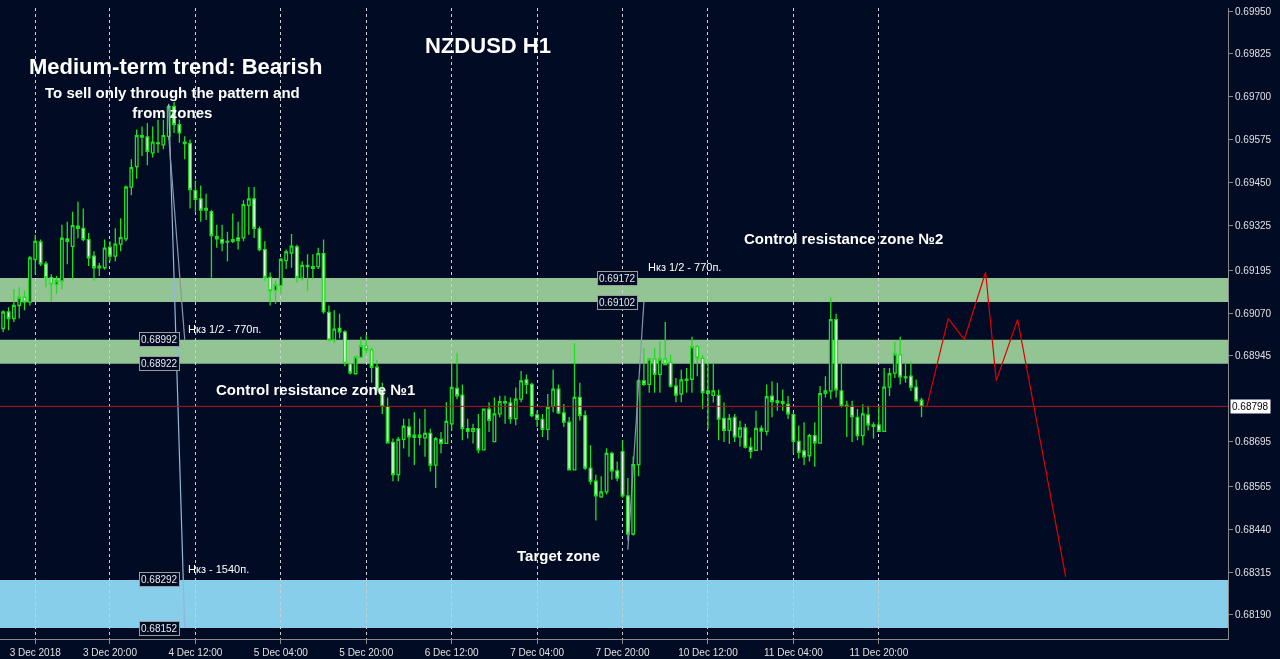  I want to click on y-tick-label: 0.68945, so click(1253, 356).